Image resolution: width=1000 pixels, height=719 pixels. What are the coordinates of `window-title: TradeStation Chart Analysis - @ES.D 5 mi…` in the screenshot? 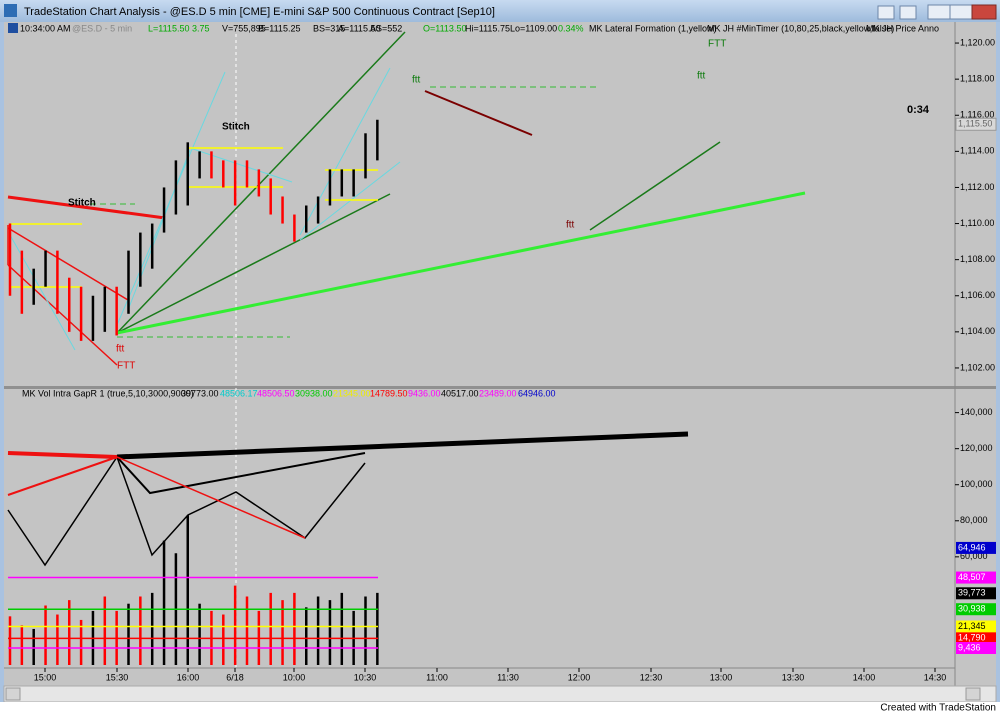 It's located at (259, 12).